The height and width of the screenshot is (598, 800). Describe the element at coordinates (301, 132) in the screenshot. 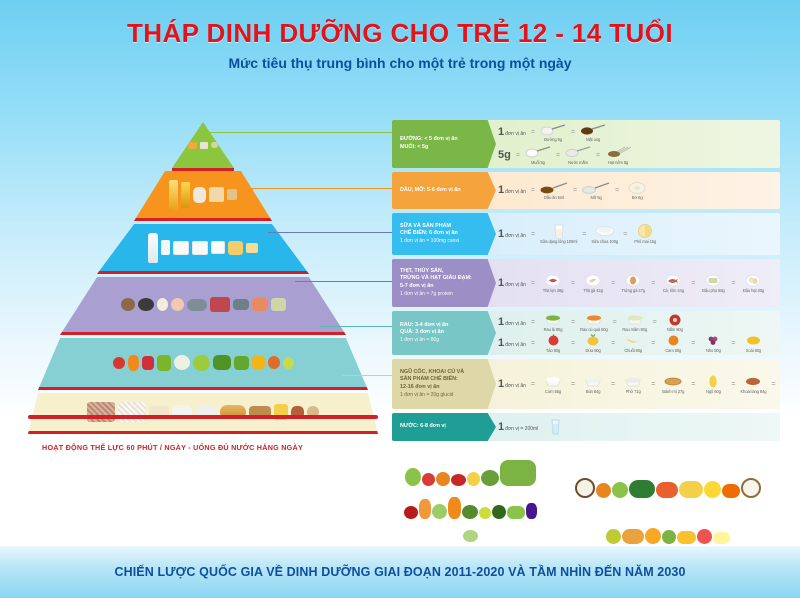

I see `connector-line-sugar` at that location.